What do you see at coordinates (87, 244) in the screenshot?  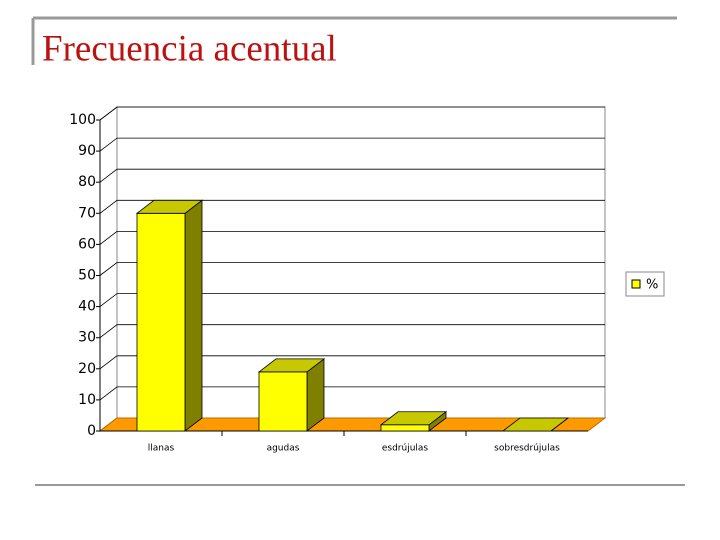 I see `y-tick-label: 60` at bounding box center [87, 244].